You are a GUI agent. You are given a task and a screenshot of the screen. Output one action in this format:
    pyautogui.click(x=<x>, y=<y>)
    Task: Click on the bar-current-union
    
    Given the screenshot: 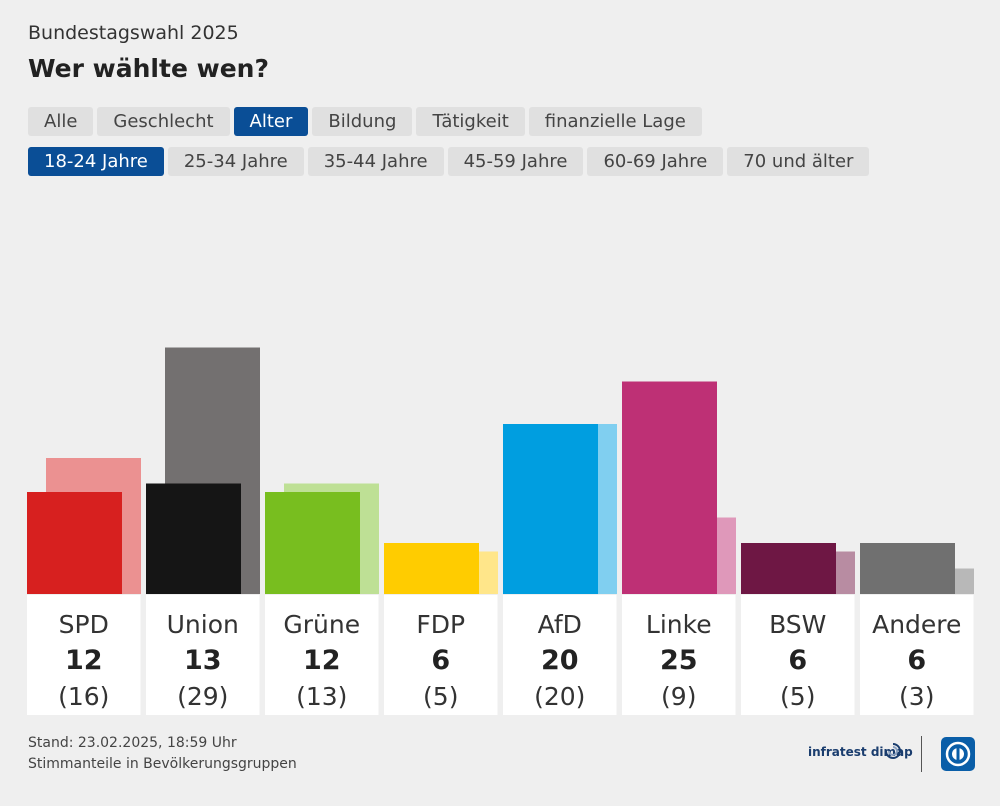 What is the action you would take?
    pyautogui.click(x=193, y=538)
    